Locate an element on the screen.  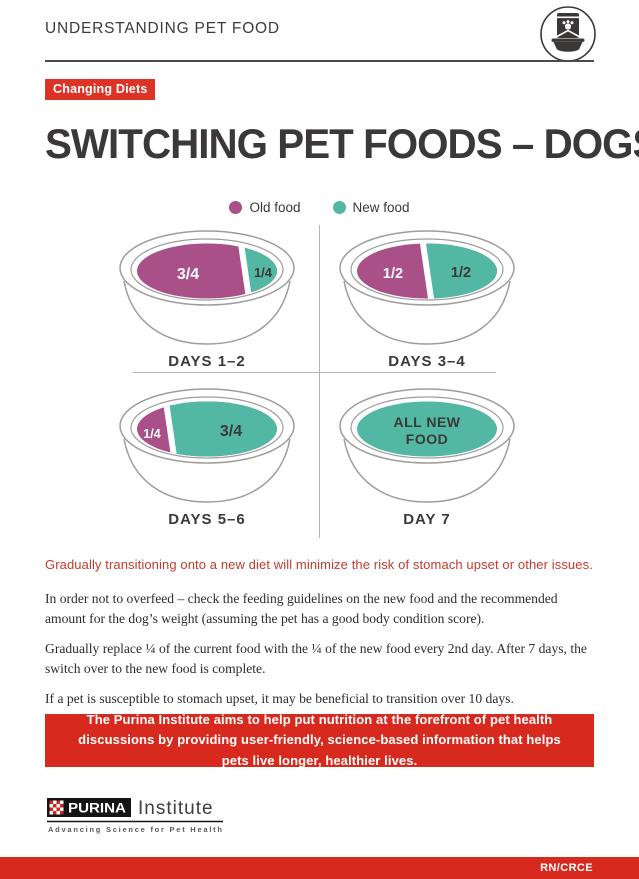
new-food-fraction: 3/4 is located at coordinates (231, 431).